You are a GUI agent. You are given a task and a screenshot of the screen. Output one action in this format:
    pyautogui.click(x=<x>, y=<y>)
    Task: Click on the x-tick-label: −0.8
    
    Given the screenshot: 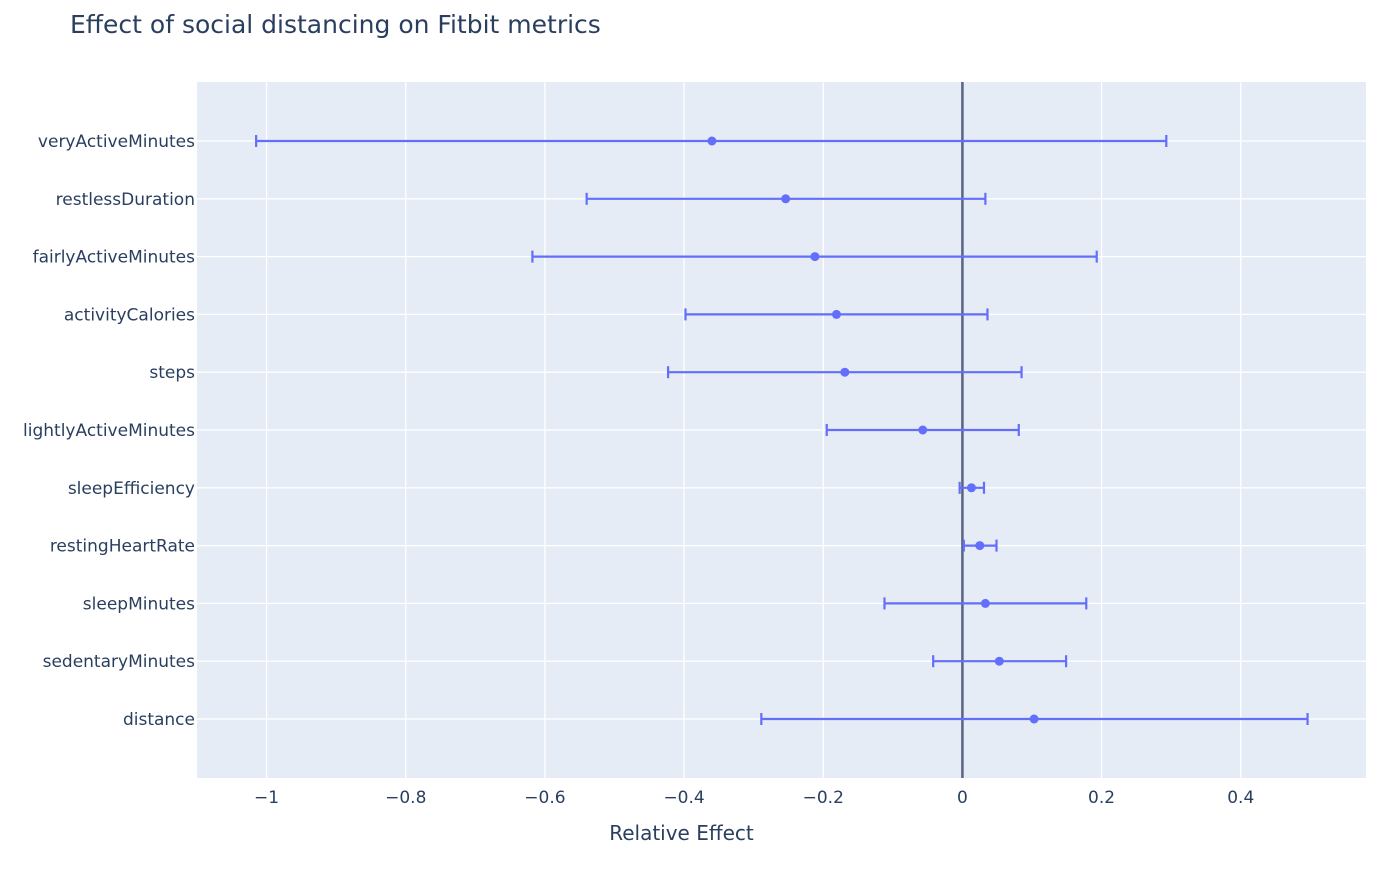 What is the action you would take?
    pyautogui.click(x=405, y=798)
    